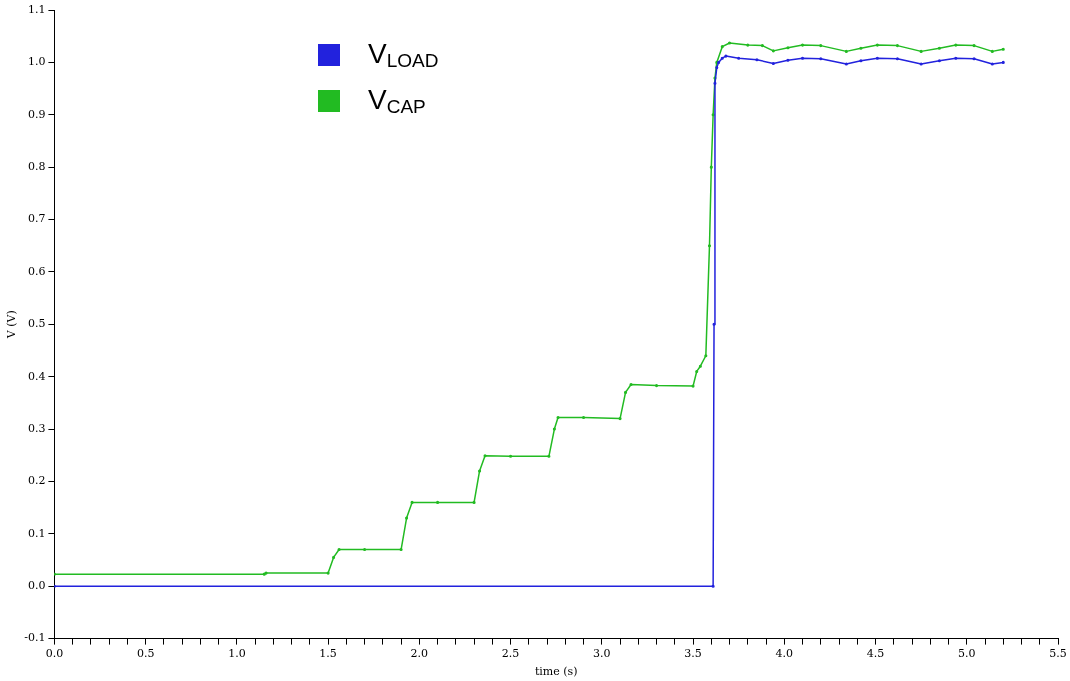 Image resolution: width=1070 pixels, height=681 pixels. What do you see at coordinates (36, 586) in the screenshot?
I see `y-tick-label: 0.0` at bounding box center [36, 586].